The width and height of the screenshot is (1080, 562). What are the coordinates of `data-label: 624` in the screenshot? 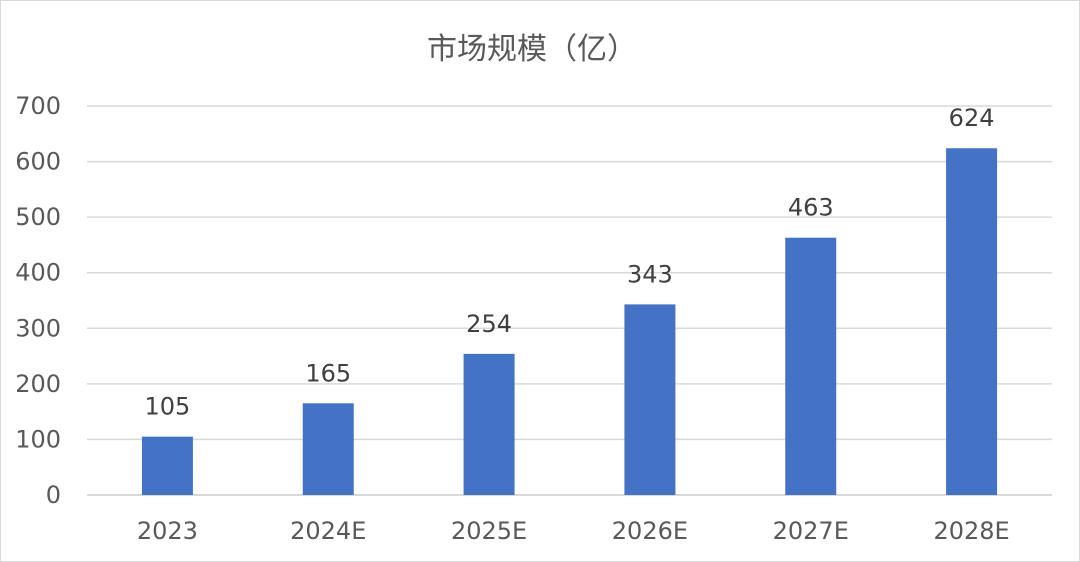 It's located at (972, 118).